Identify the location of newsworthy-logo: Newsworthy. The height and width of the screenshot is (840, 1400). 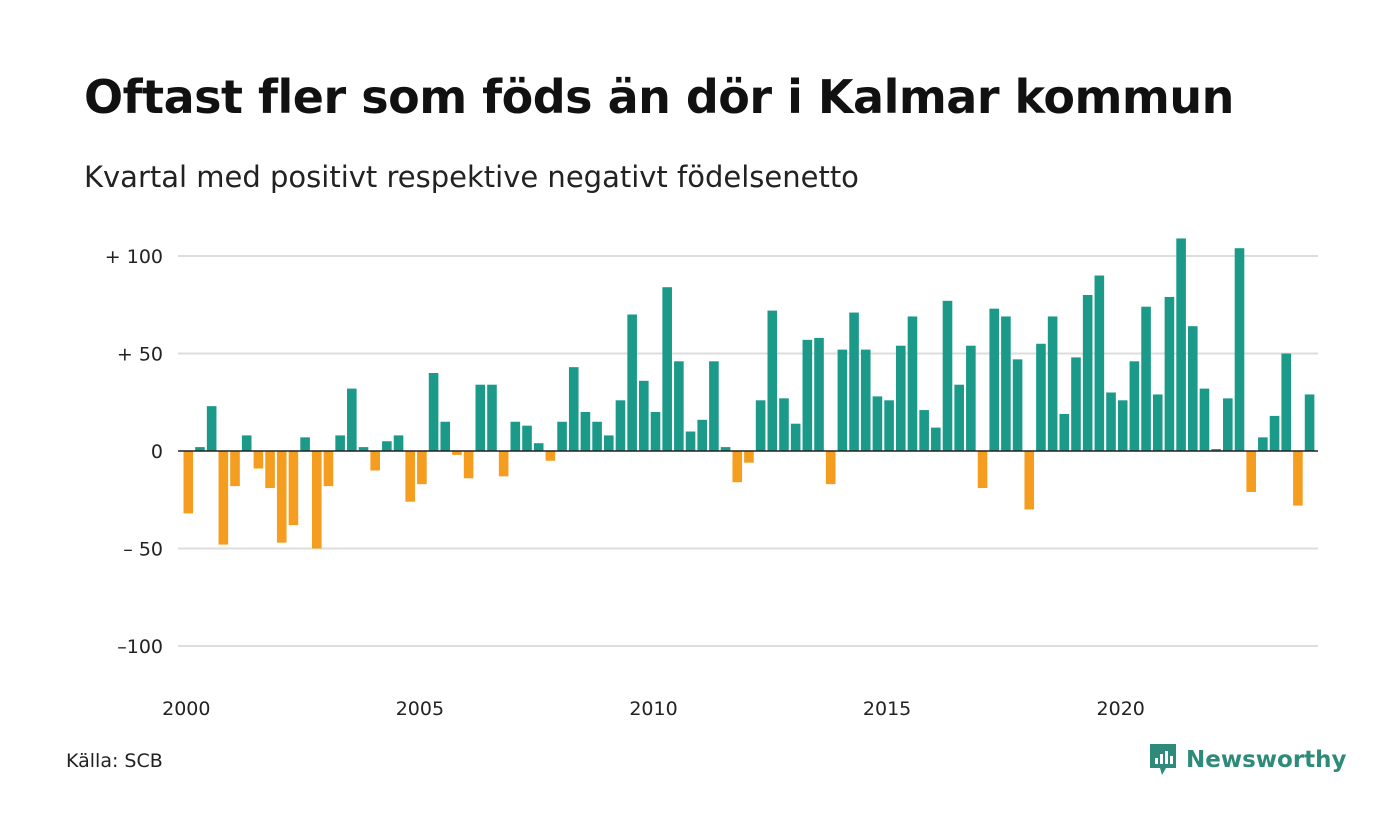
(1247, 760).